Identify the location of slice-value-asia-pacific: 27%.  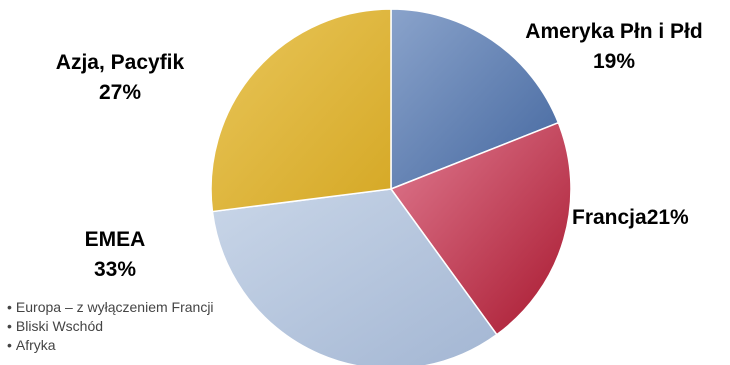
(120, 92).